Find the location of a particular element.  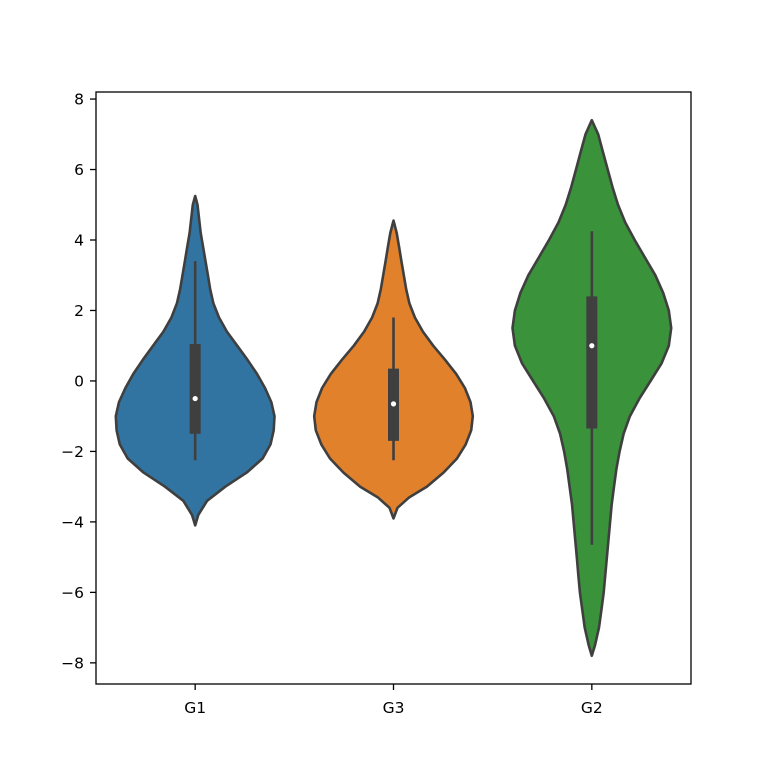

y-axis: −8 −6 −4 −2 0 2 4 6 8 is located at coordinates (78, 381).